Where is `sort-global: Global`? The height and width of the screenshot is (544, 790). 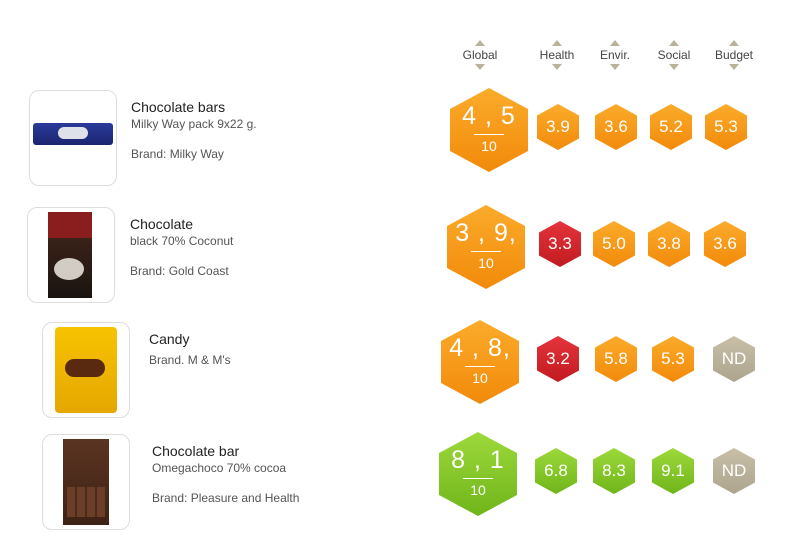
sort-global: Global is located at coordinates (480, 55).